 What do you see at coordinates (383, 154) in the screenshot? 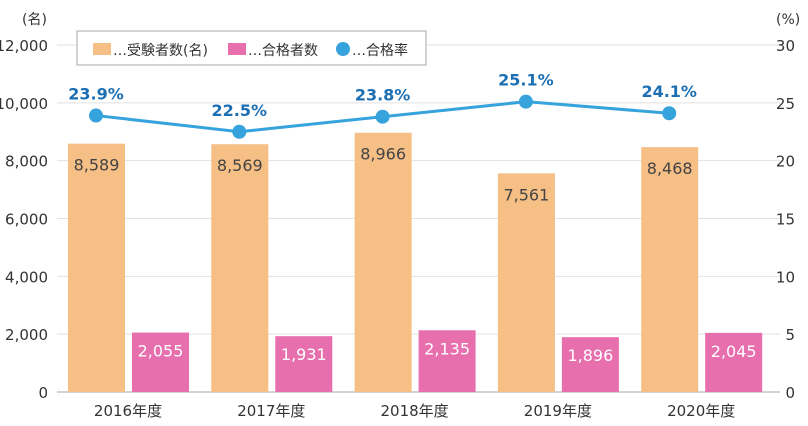
I see `bar-applicants-label: 8,966` at bounding box center [383, 154].